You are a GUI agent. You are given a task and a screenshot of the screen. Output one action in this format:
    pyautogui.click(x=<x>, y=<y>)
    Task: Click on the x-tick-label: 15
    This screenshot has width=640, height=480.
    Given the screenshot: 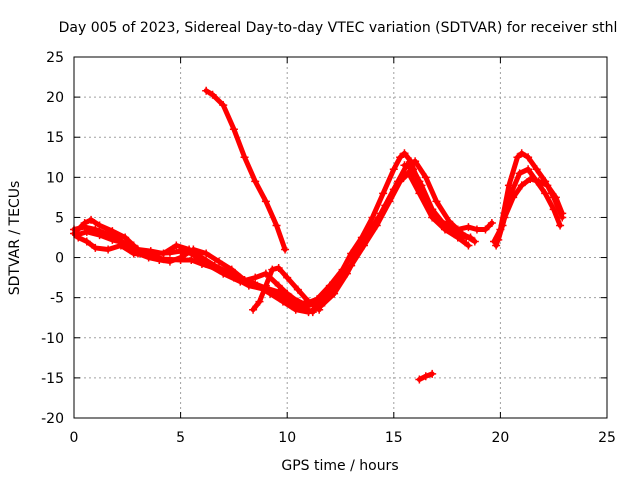 What is the action you would take?
    pyautogui.click(x=394, y=438)
    